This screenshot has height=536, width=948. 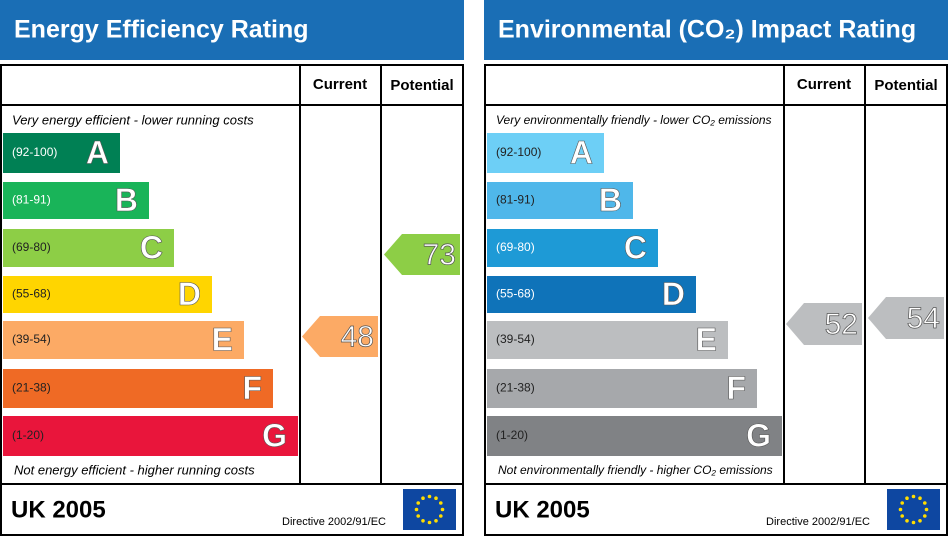 I want to click on potential-value: 54, so click(x=923, y=318).